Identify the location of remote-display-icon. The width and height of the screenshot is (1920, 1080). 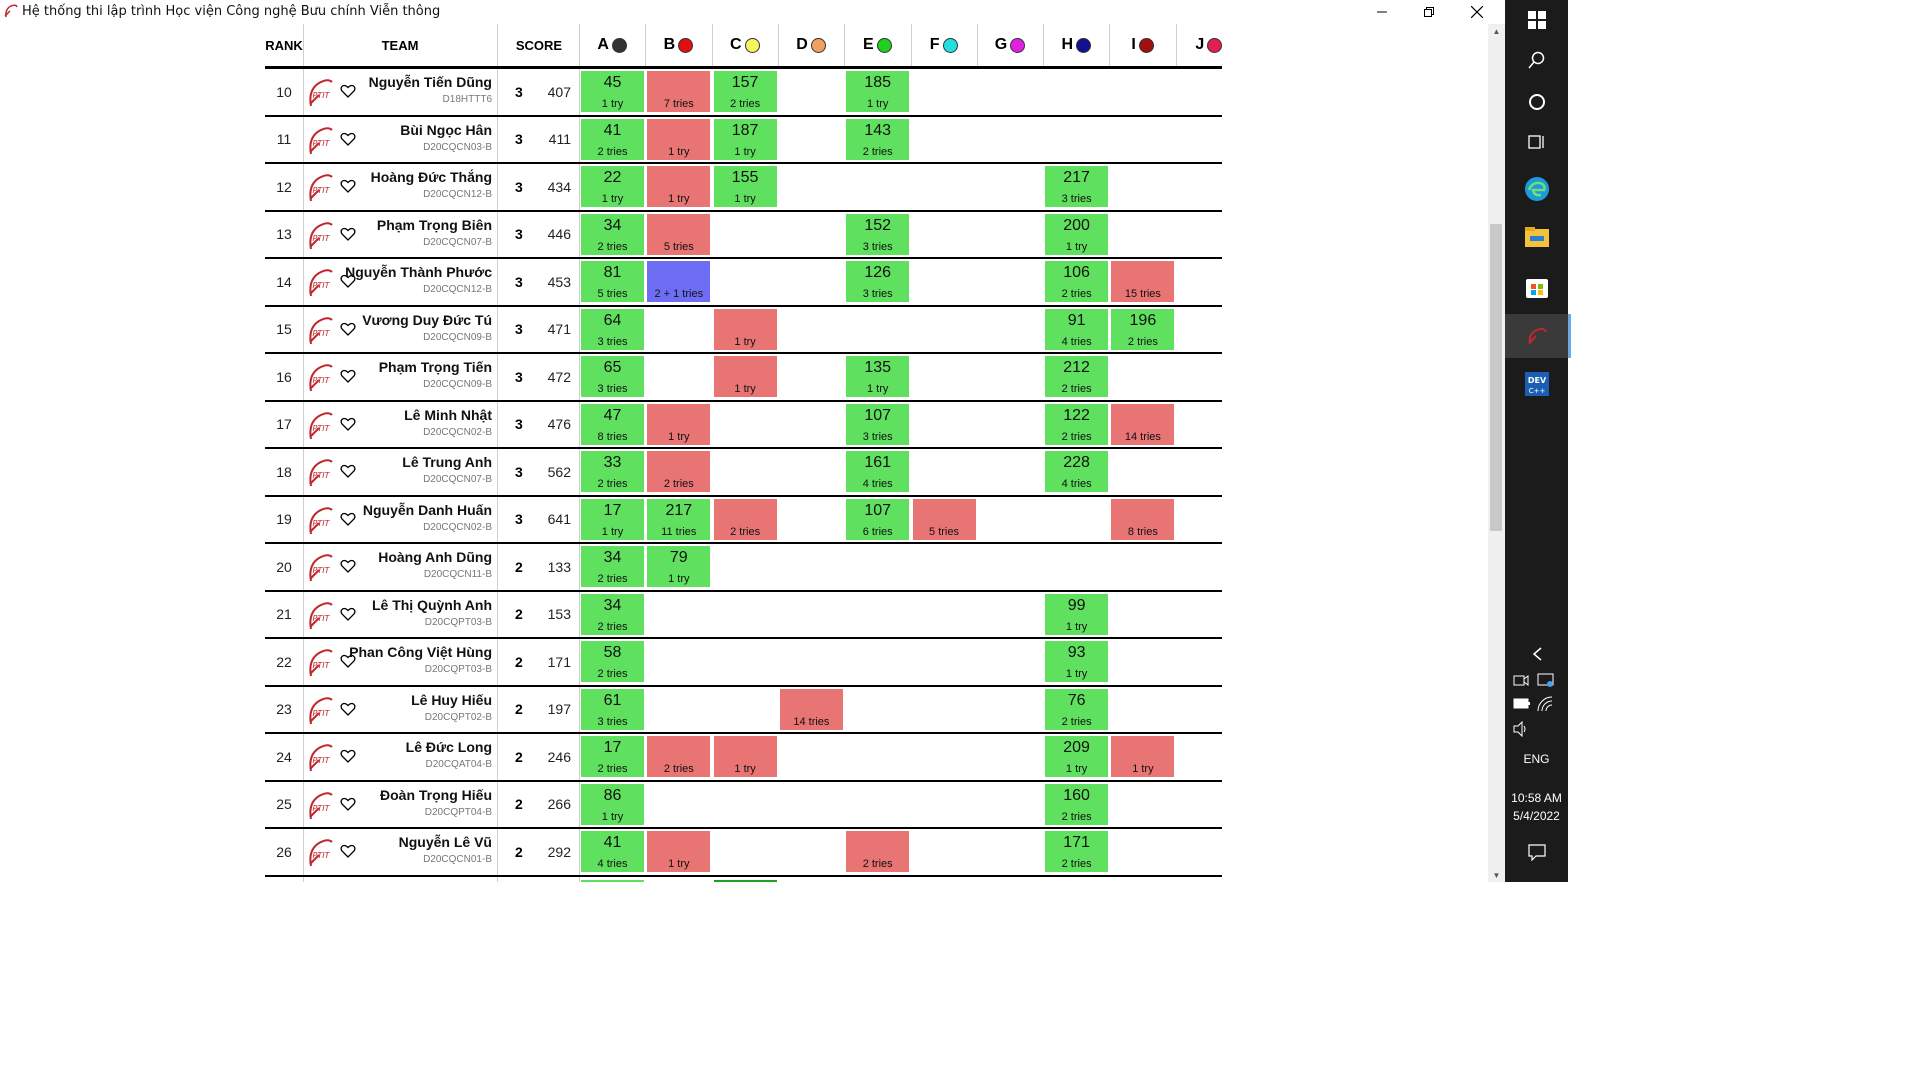
(1546, 680).